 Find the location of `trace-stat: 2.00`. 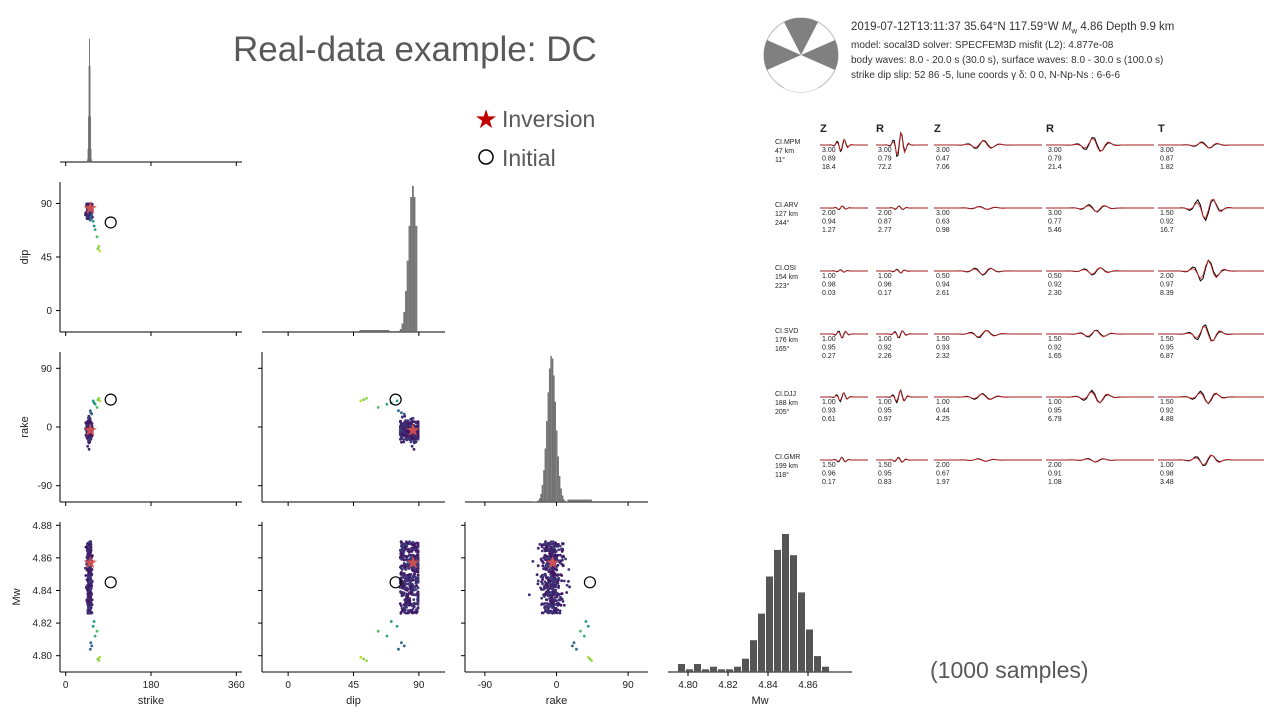

trace-stat: 2.00 is located at coordinates (829, 213).